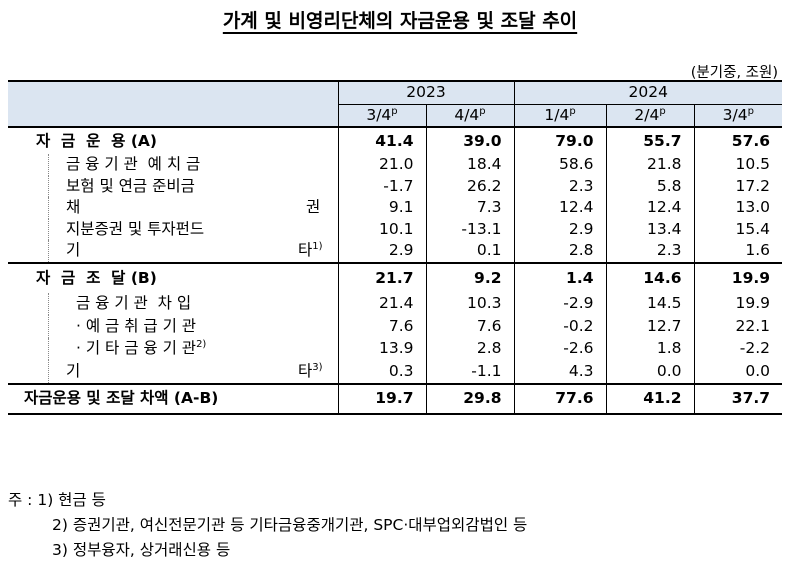  Describe the element at coordinates (96, 140) in the screenshot. I see `row-label-text: 자 금 운 용 (A)` at that location.